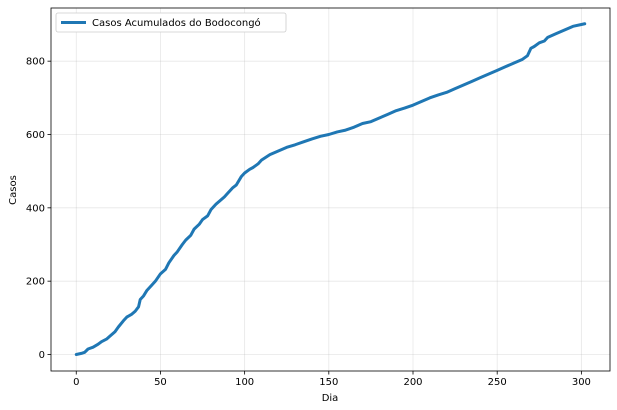 The height and width of the screenshot is (410, 617). What do you see at coordinates (35, 282) in the screenshot?
I see `y-tick-label: 200` at bounding box center [35, 282].